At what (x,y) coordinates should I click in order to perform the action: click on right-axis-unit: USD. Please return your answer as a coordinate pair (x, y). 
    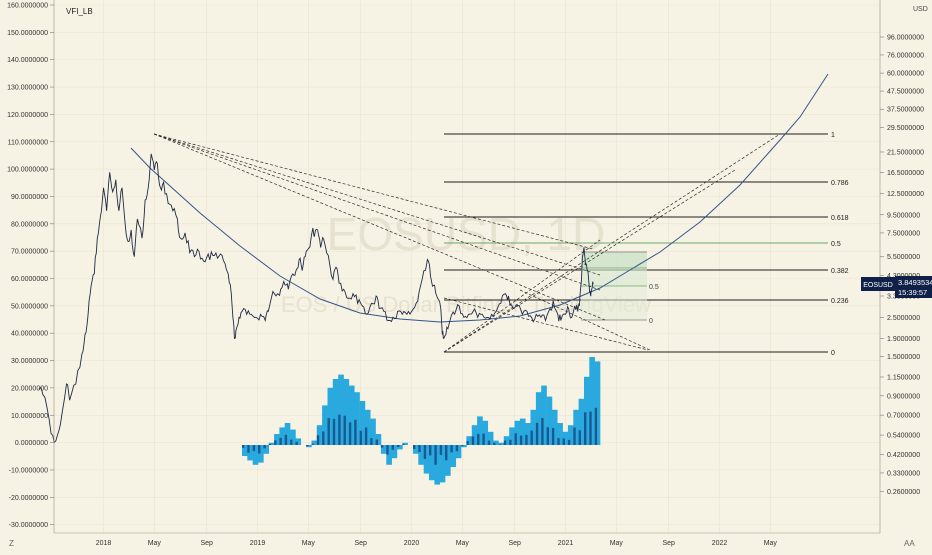
    Looking at the image, I should click on (920, 9).